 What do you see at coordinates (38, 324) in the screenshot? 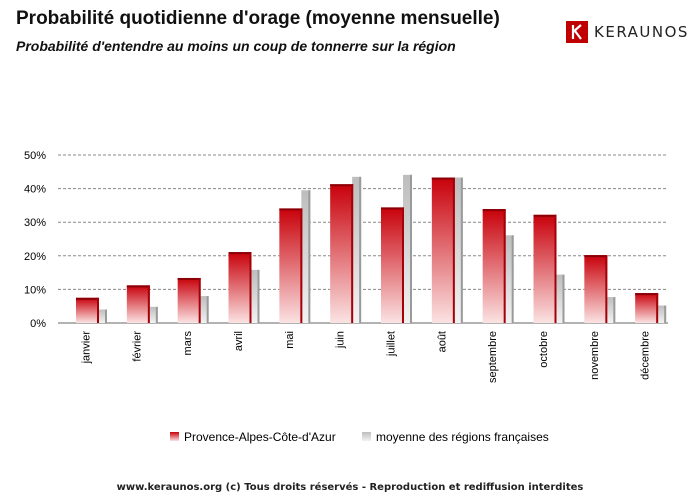
I see `y-tick-label: 0%` at bounding box center [38, 324].